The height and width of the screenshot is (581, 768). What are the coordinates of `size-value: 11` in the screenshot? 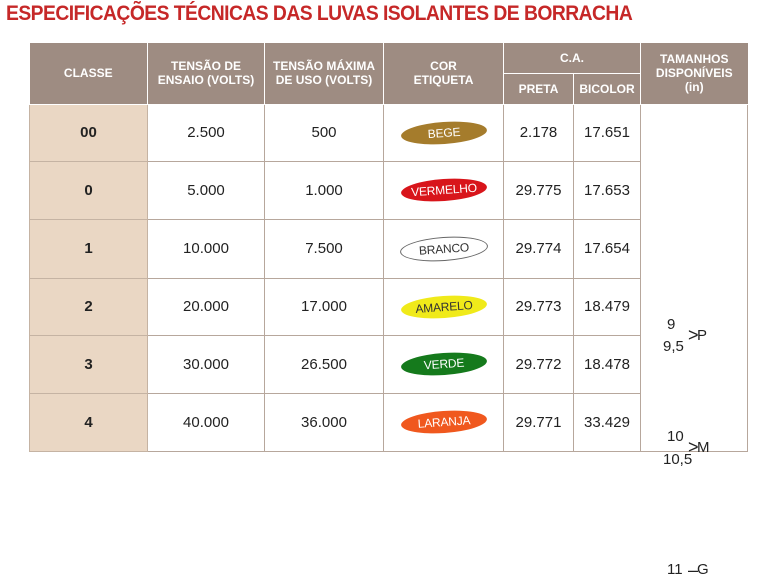 It's located at (675, 569).